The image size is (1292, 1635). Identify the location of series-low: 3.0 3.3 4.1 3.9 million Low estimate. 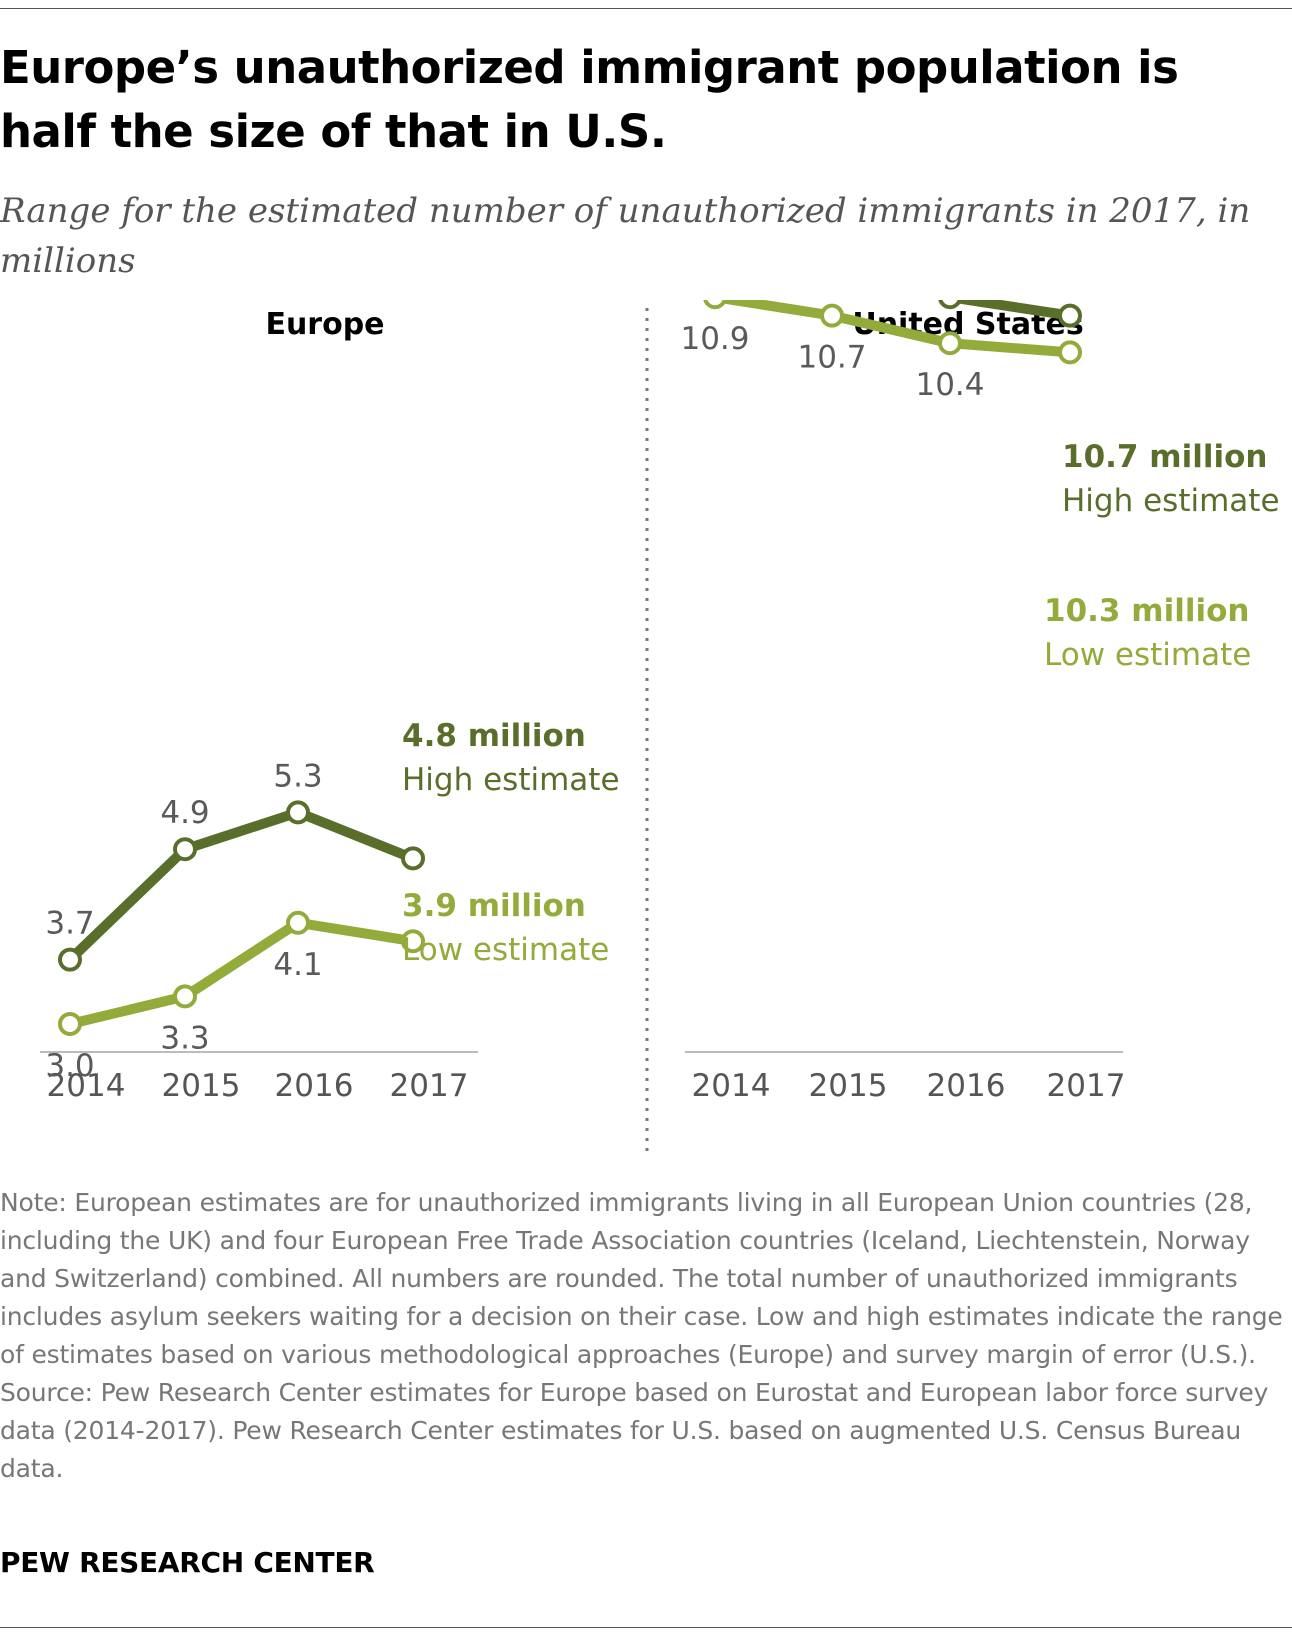
(327, 986).